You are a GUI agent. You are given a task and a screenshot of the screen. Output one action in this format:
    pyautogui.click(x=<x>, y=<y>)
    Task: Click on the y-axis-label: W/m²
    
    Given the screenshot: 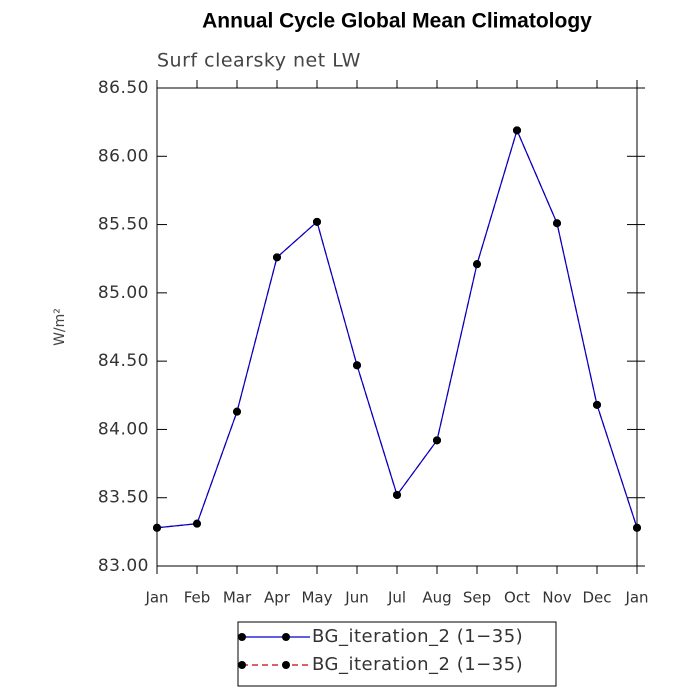 What is the action you would take?
    pyautogui.click(x=60, y=327)
    